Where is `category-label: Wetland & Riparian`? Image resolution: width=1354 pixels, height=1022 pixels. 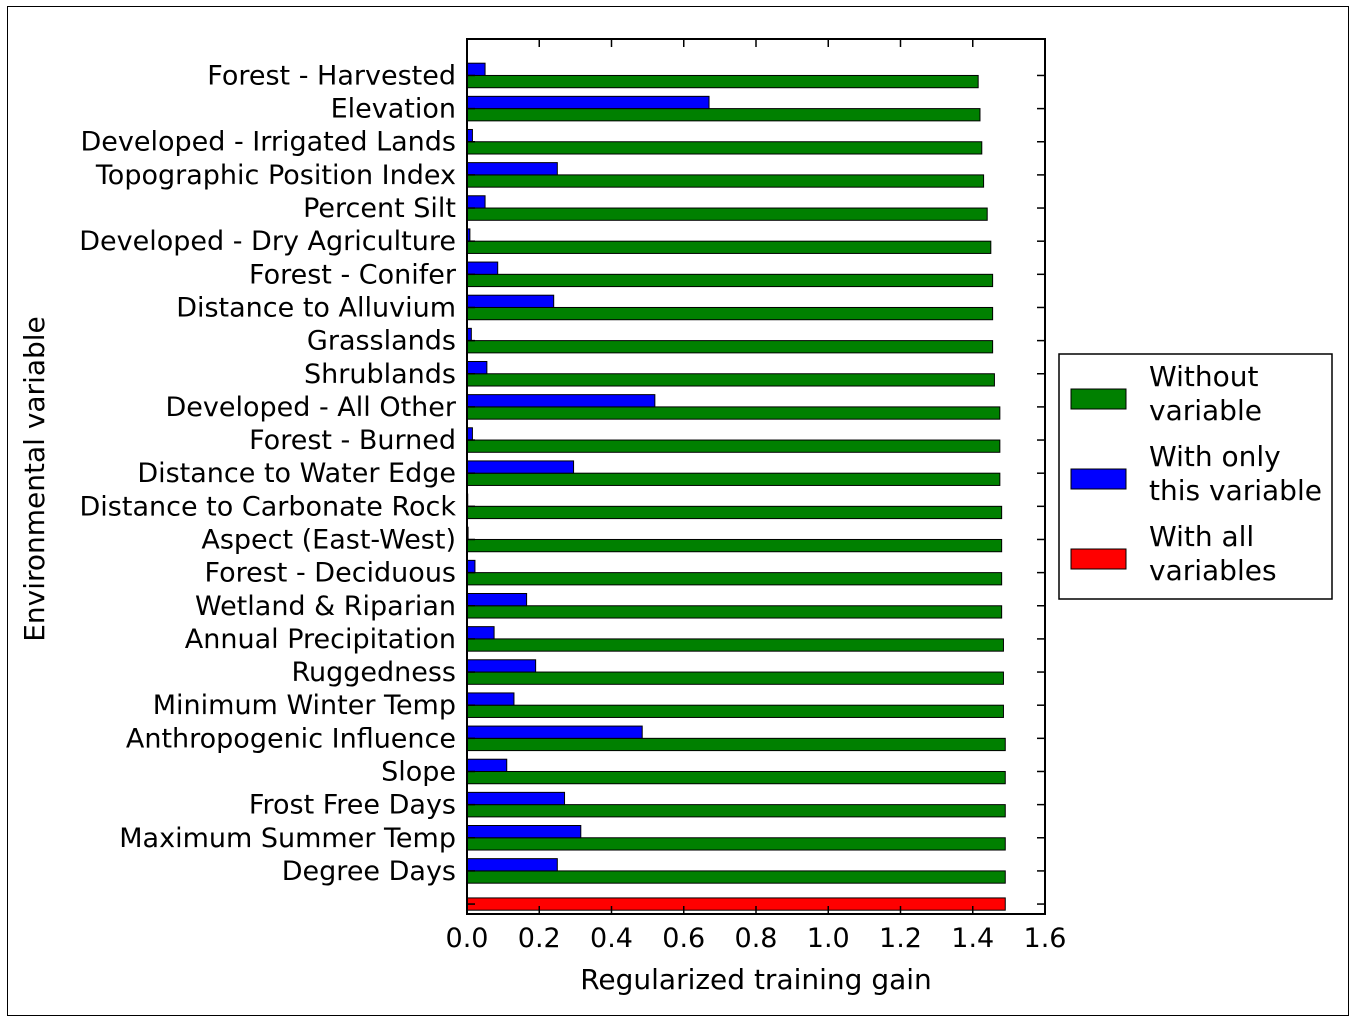
category-label: Wetland & Riparian is located at coordinates (325, 606).